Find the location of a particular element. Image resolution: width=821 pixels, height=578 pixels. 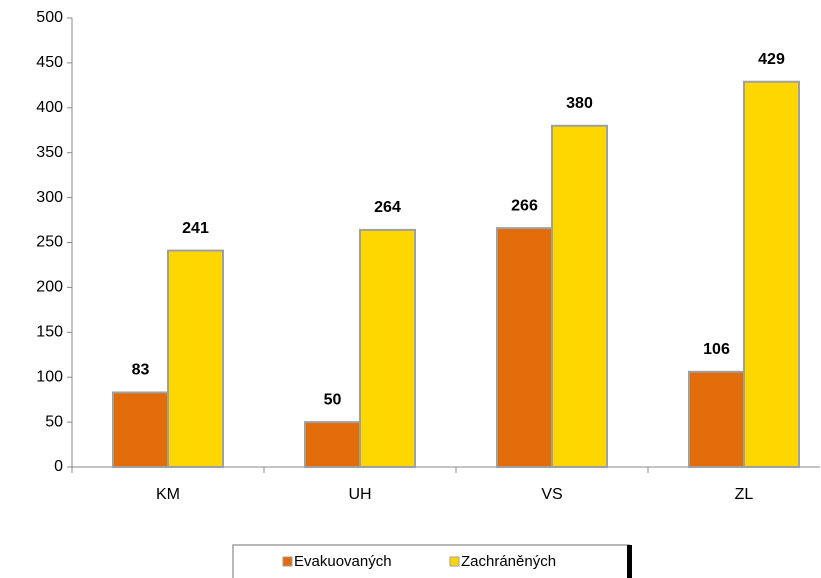

y-tick-label: 100 is located at coordinates (49, 376).